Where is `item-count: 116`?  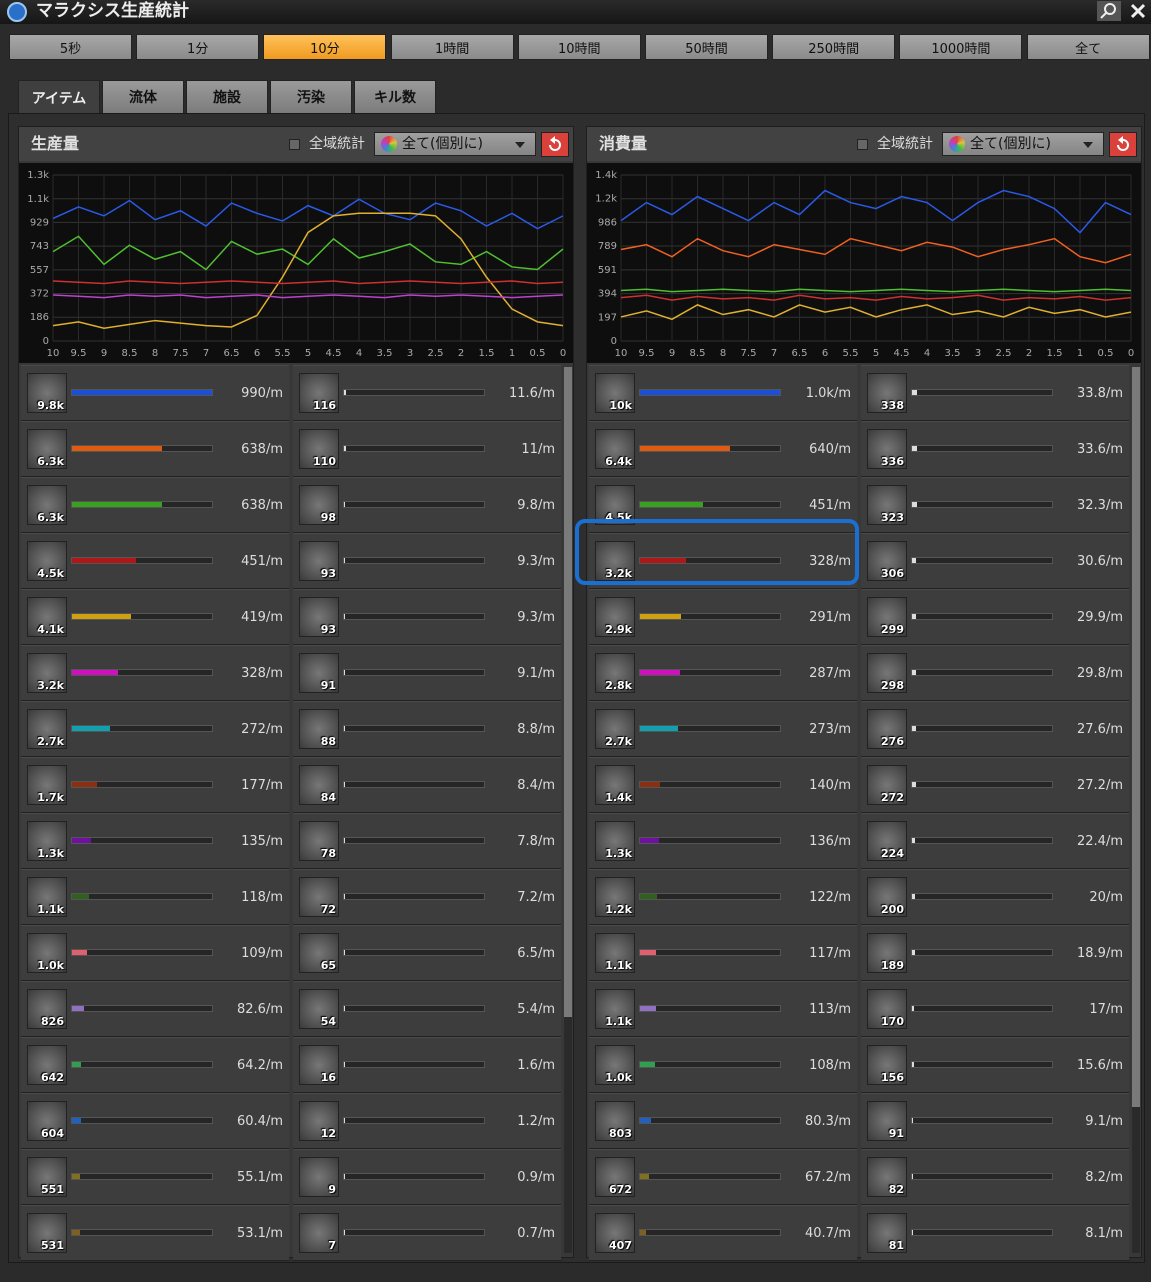
item-count: 116 is located at coordinates (324, 405).